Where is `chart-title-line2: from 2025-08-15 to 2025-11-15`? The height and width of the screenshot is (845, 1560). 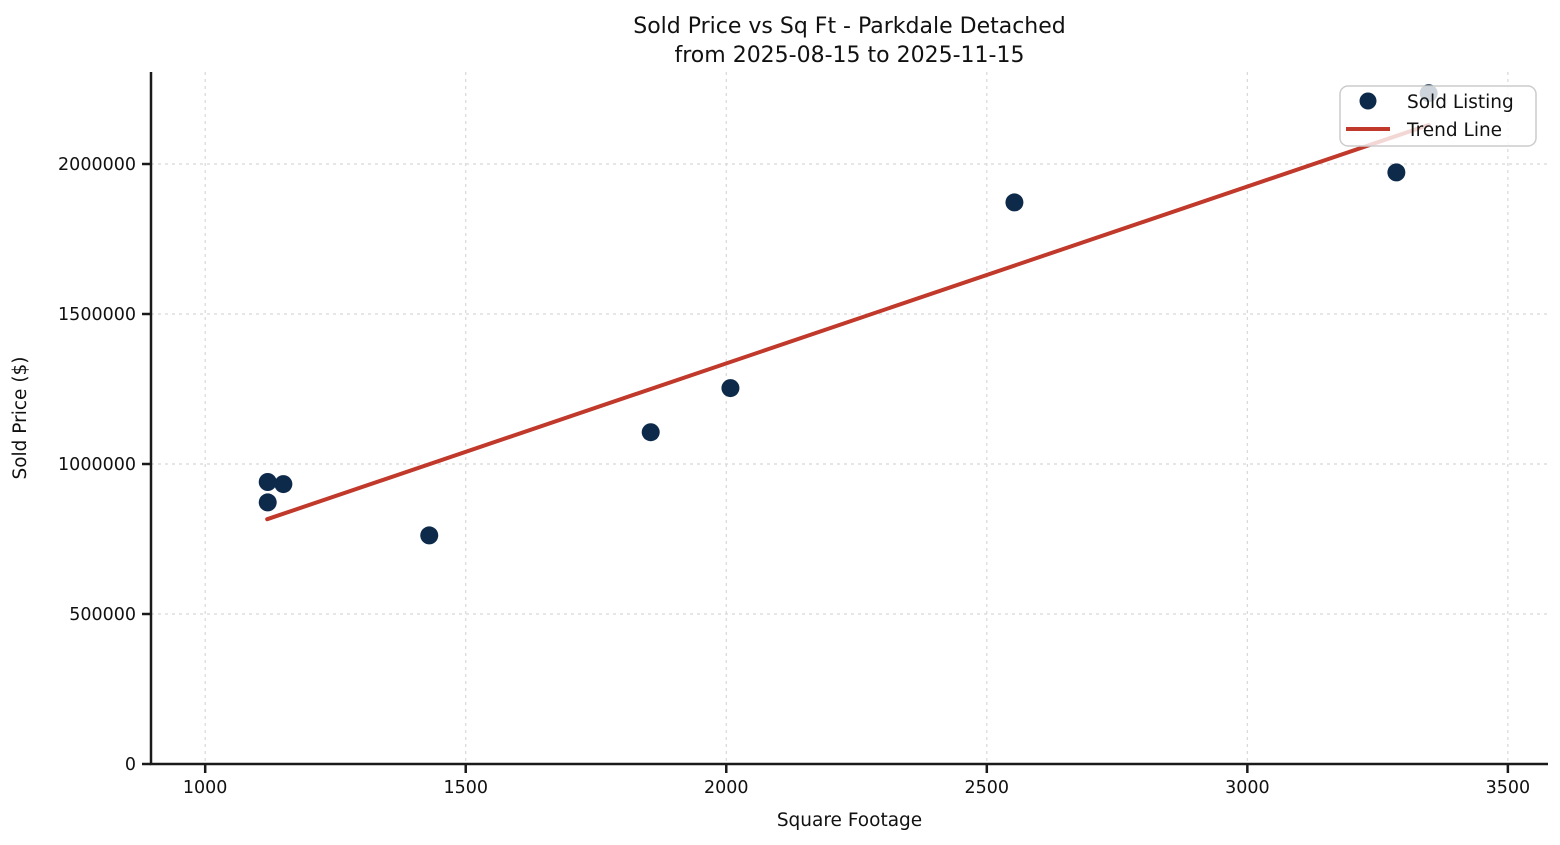
chart-title-line2: from 2025-08-15 to 2025-11-15 is located at coordinates (850, 55).